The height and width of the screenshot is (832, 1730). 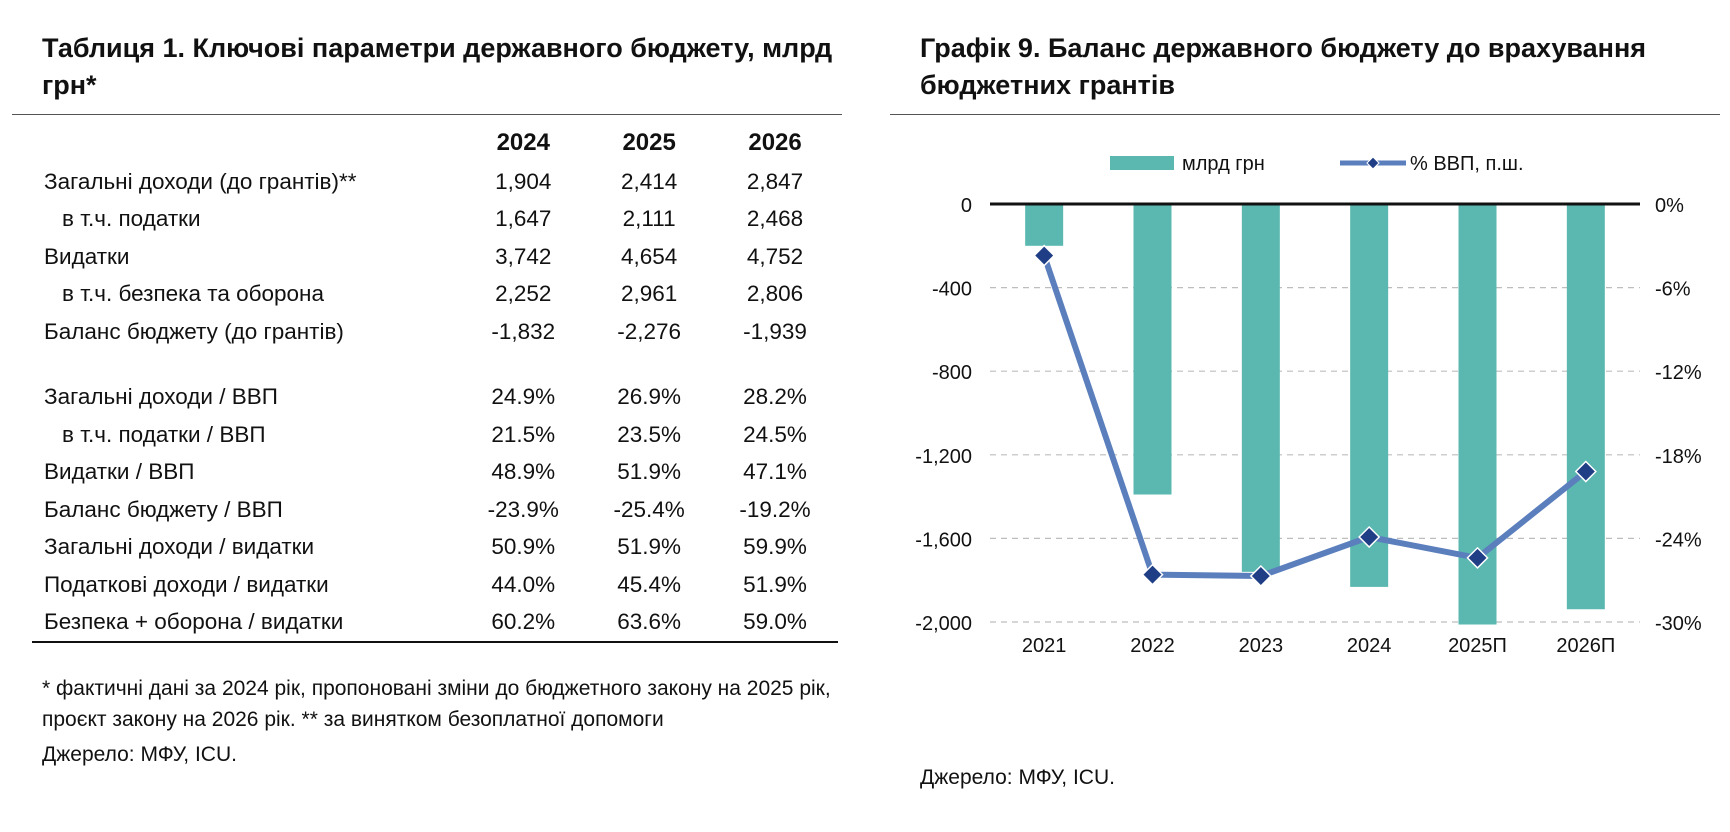 I want to click on title-divider, so click(x=427, y=114).